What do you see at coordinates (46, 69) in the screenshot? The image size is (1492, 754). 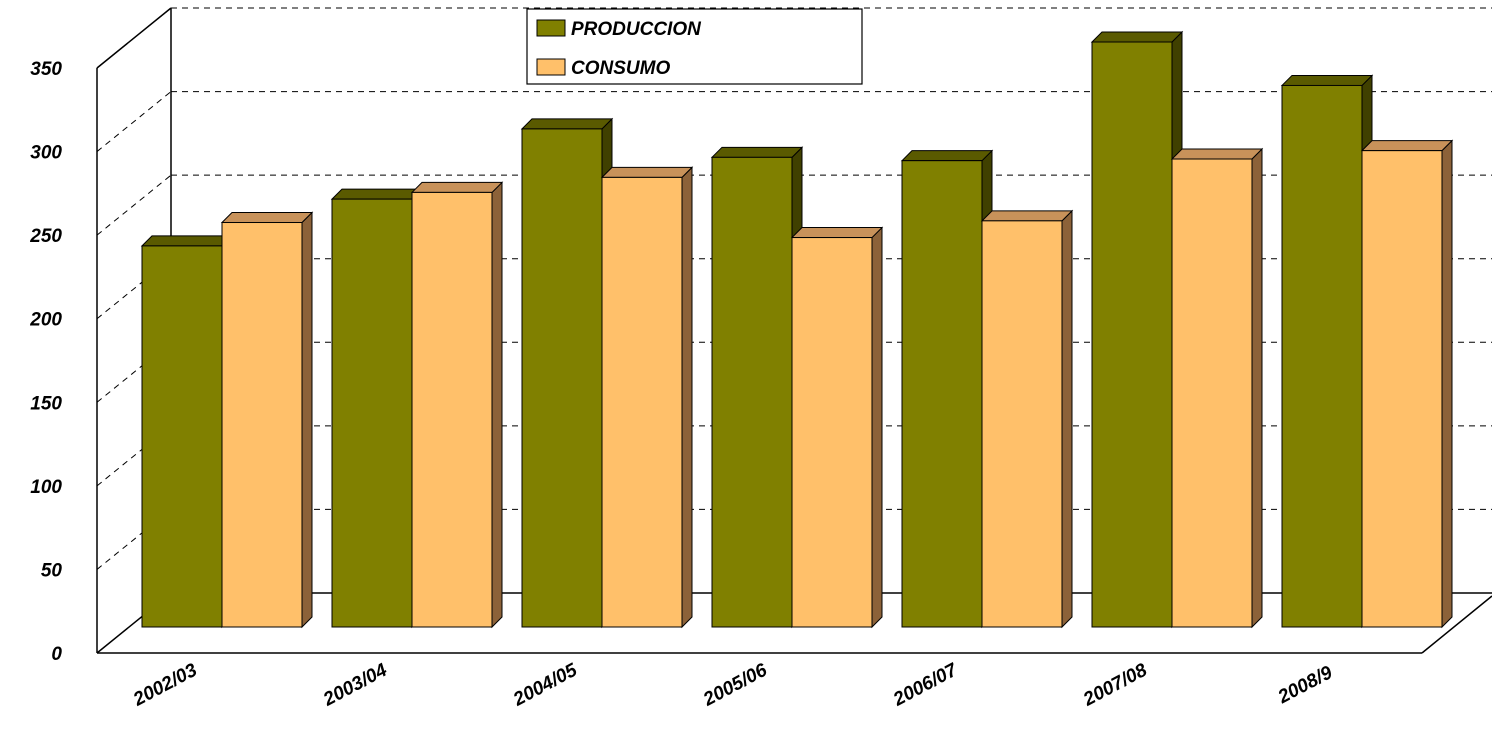 I see `y-tick-label: 350` at bounding box center [46, 69].